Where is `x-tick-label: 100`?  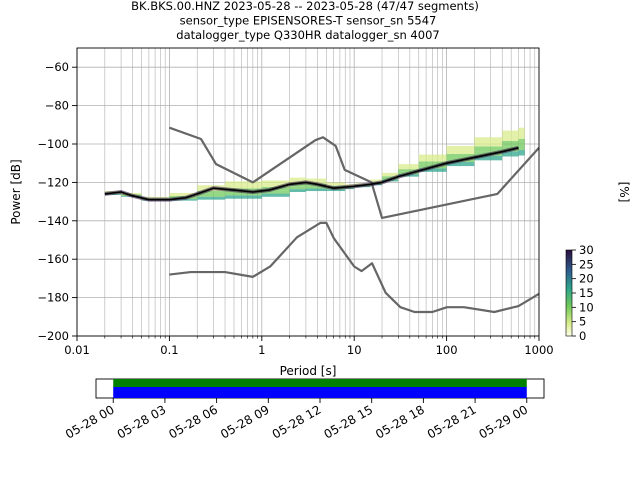
x-tick-label: 100 is located at coordinates (447, 350).